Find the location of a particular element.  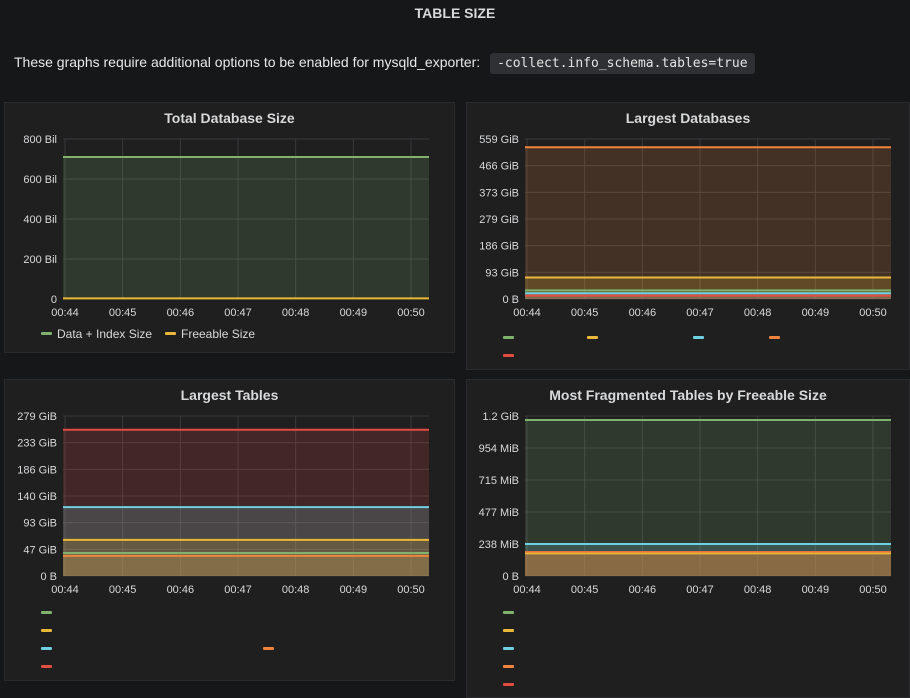

options-note-code: -collect.info_schema.tables=true is located at coordinates (622, 63).